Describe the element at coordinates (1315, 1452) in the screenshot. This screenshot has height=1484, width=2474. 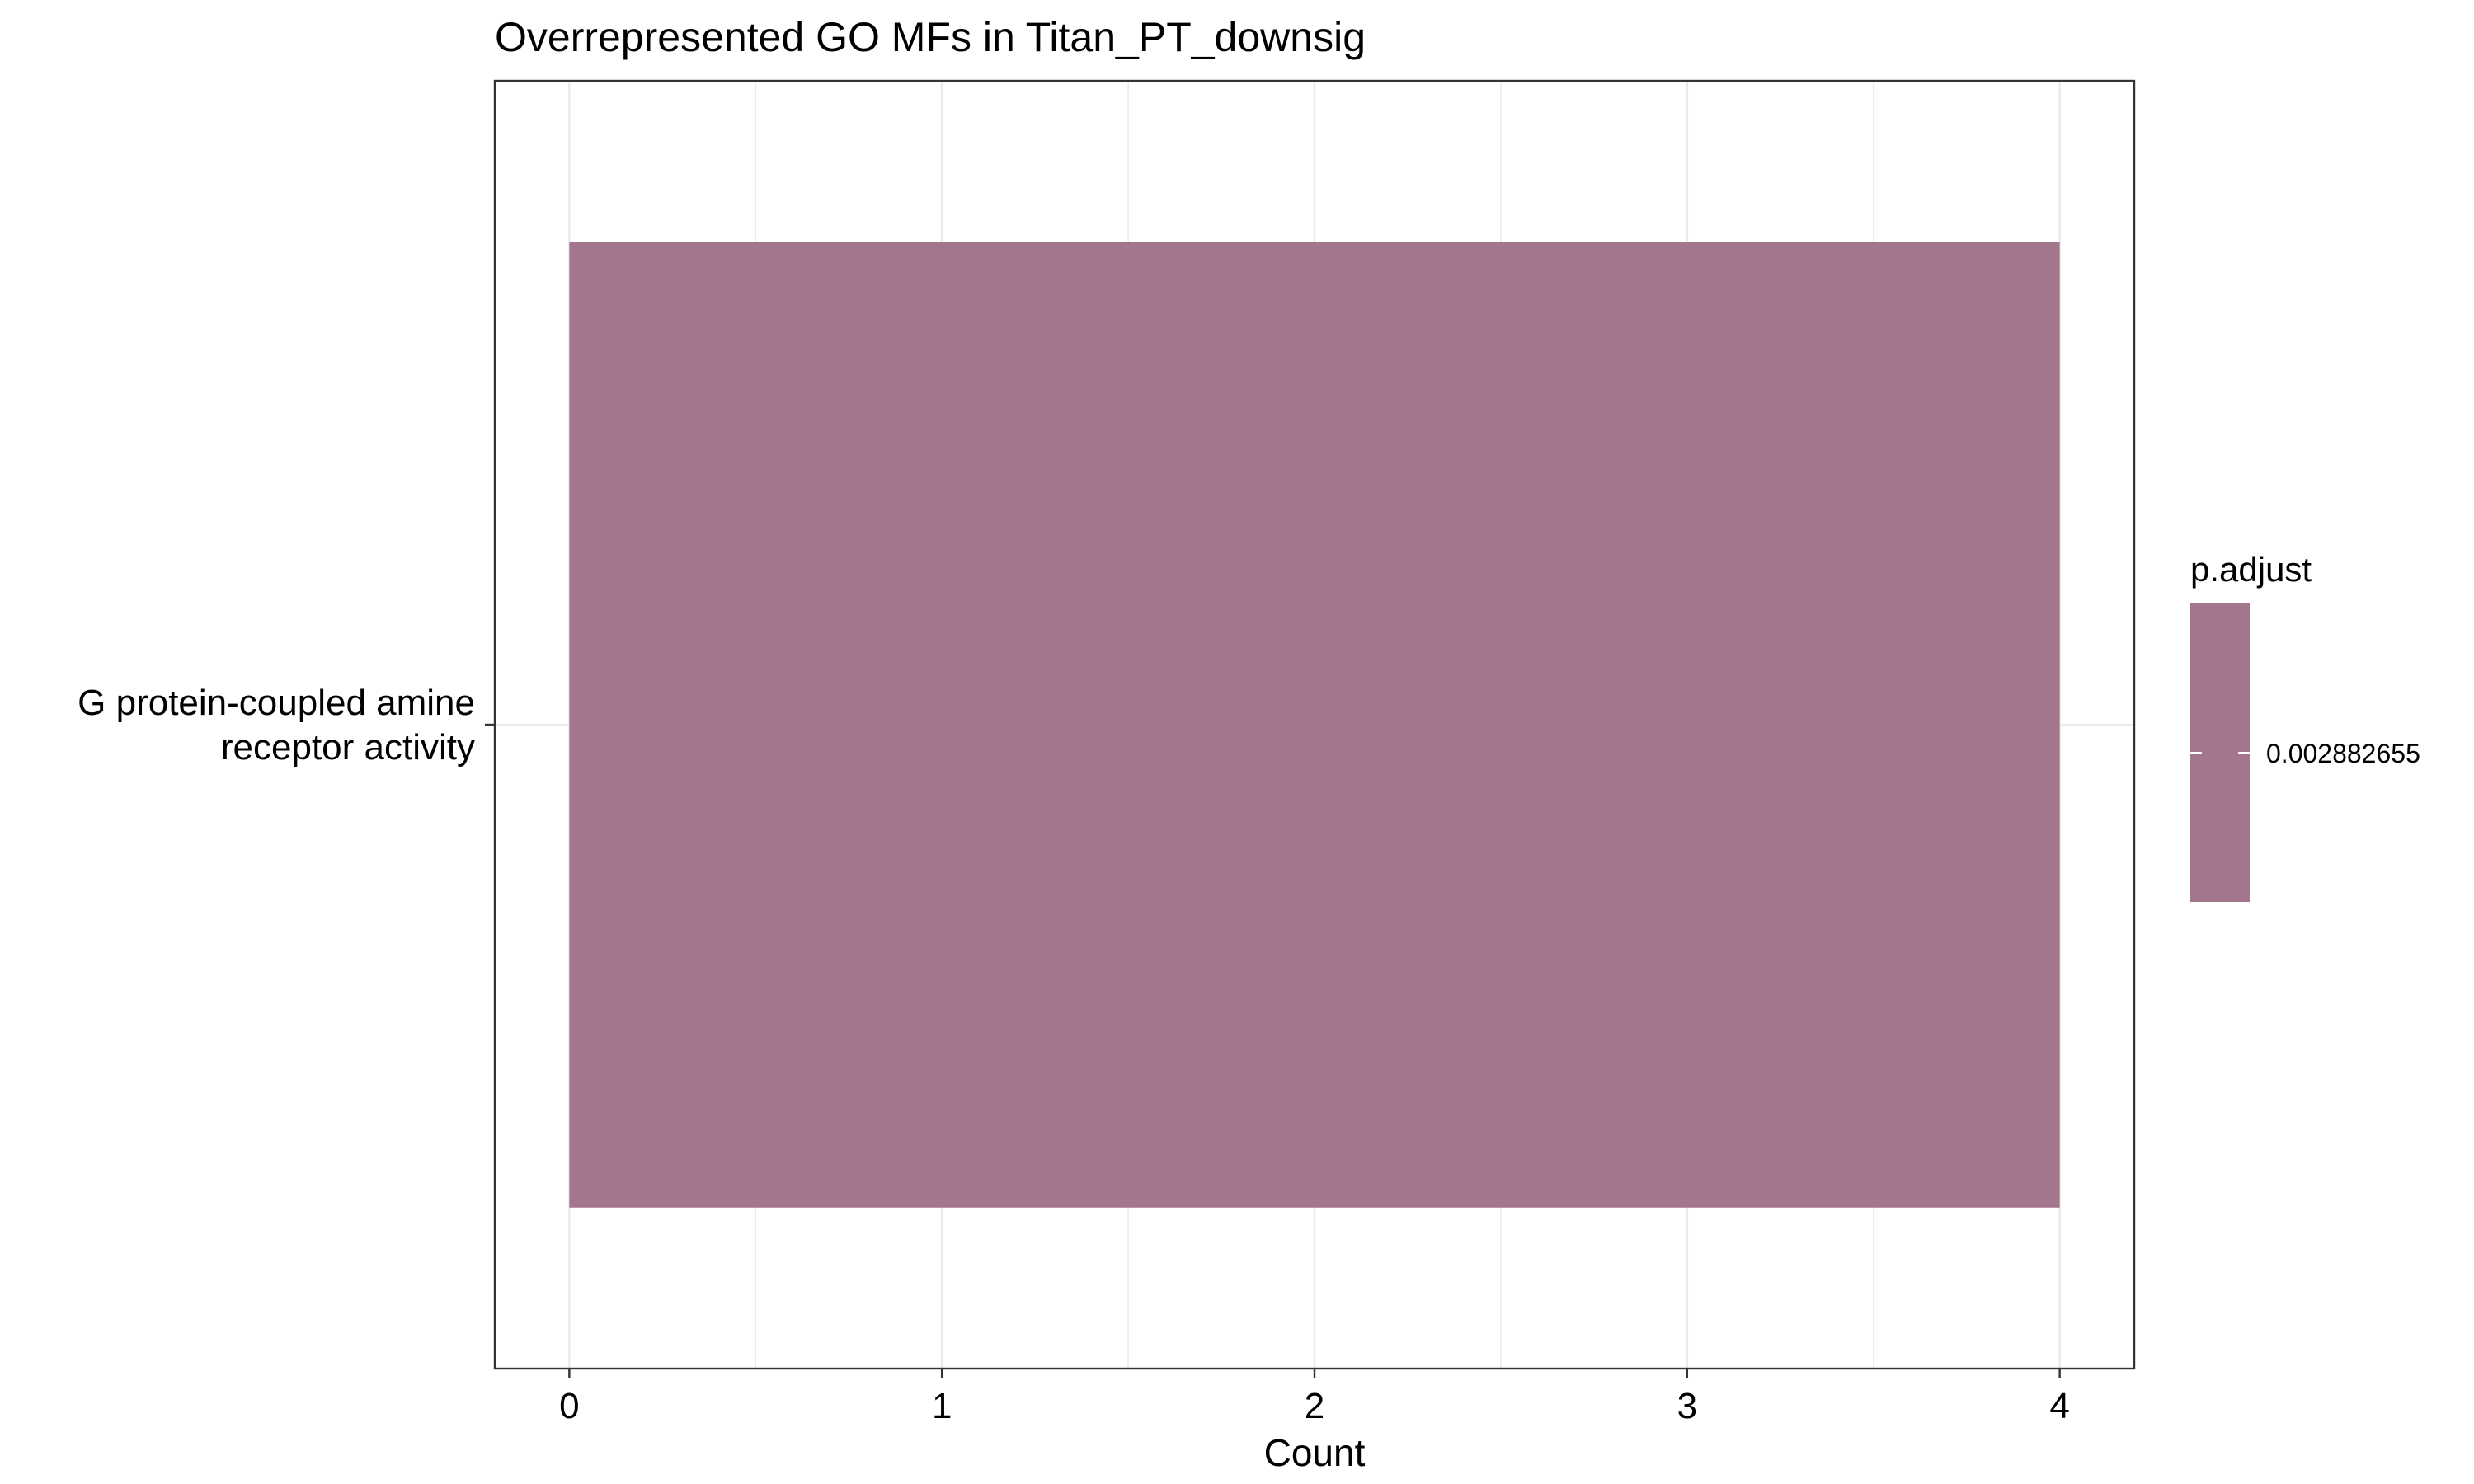
I see `x-axis-title: Count` at that location.